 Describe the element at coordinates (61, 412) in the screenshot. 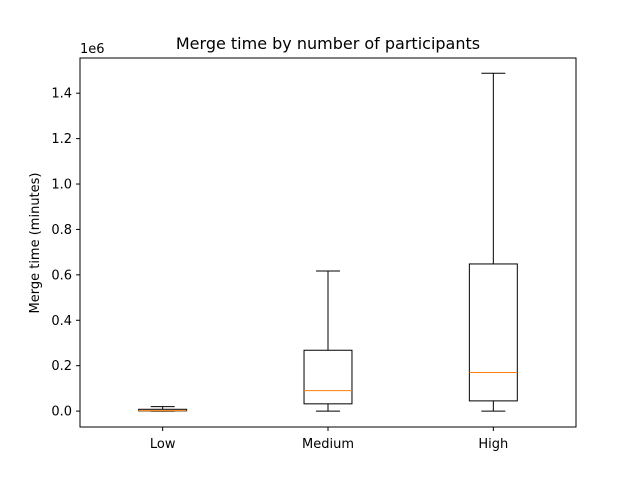

I see `y-tick-label: 0.0` at that location.